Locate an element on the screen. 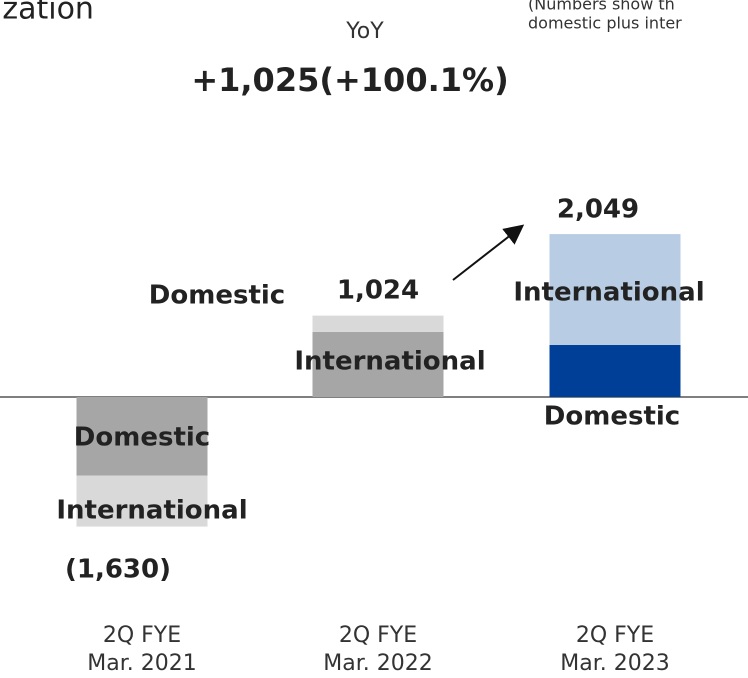 The image size is (748, 678). annotation: +1,025(+100.1%) is located at coordinates (349, 80).